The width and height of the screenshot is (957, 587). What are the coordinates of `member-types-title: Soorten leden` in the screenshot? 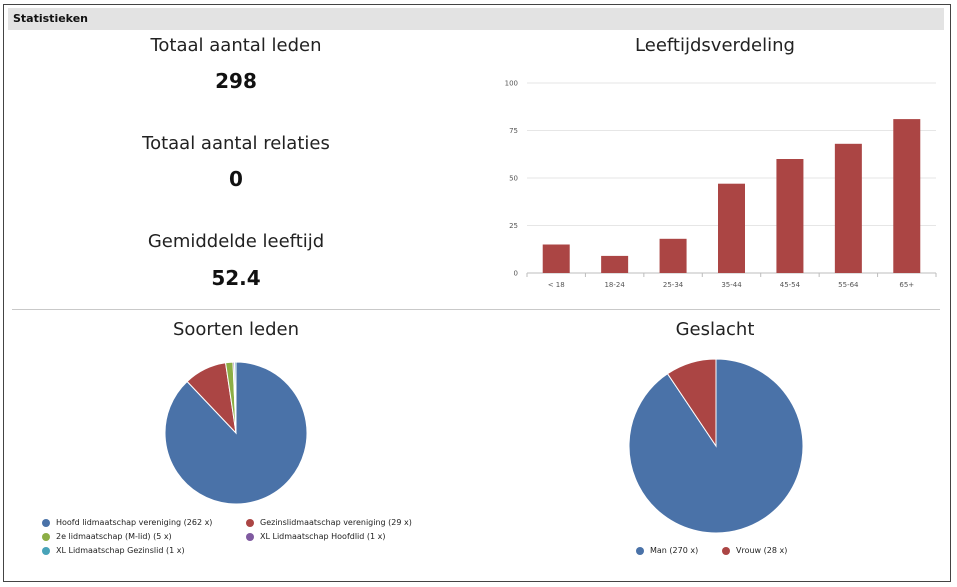 It's located at (236, 329).